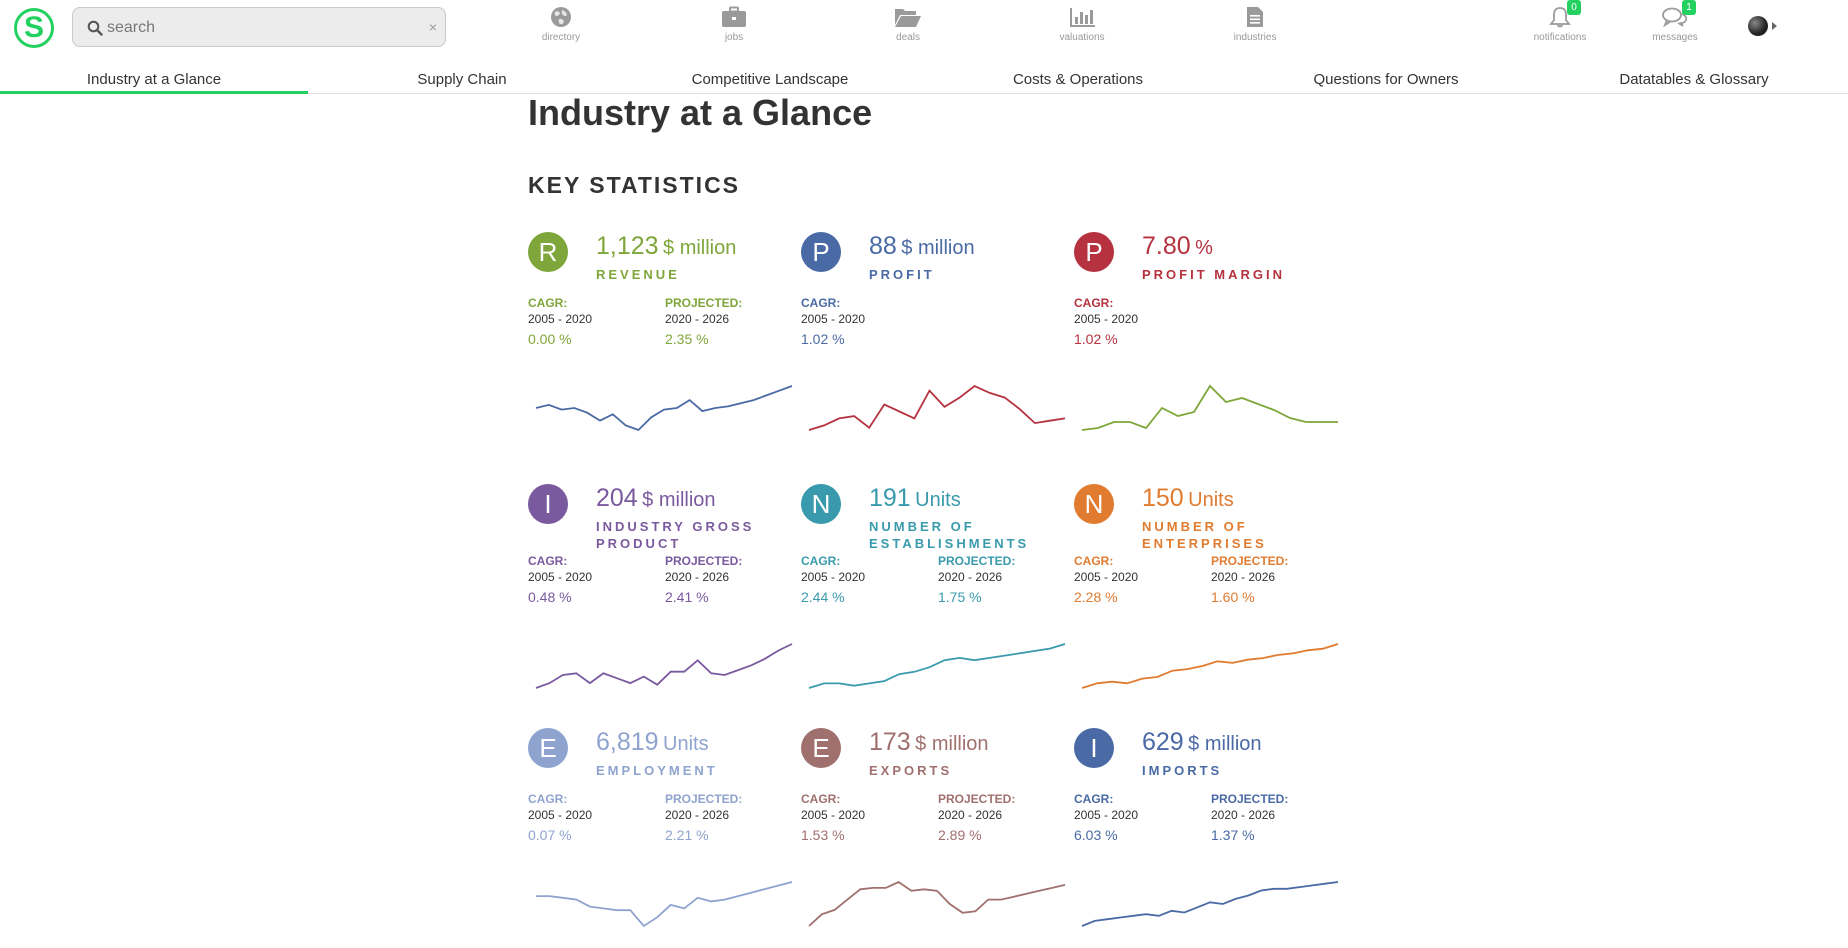  Describe the element at coordinates (1675, 21) in the screenshot. I see `nav-messages: 1 messages` at that location.